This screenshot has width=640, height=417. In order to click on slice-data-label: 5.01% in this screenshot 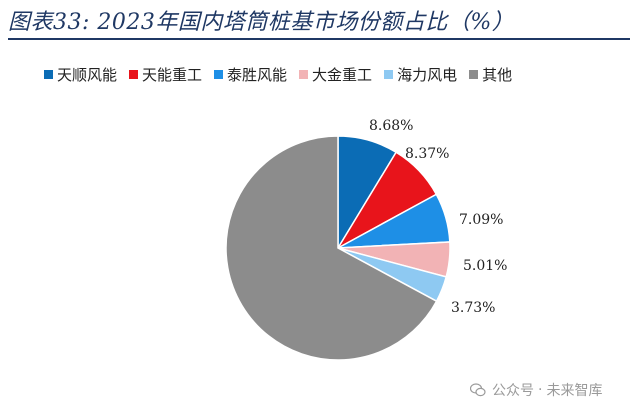, I will do `click(485, 266)`.